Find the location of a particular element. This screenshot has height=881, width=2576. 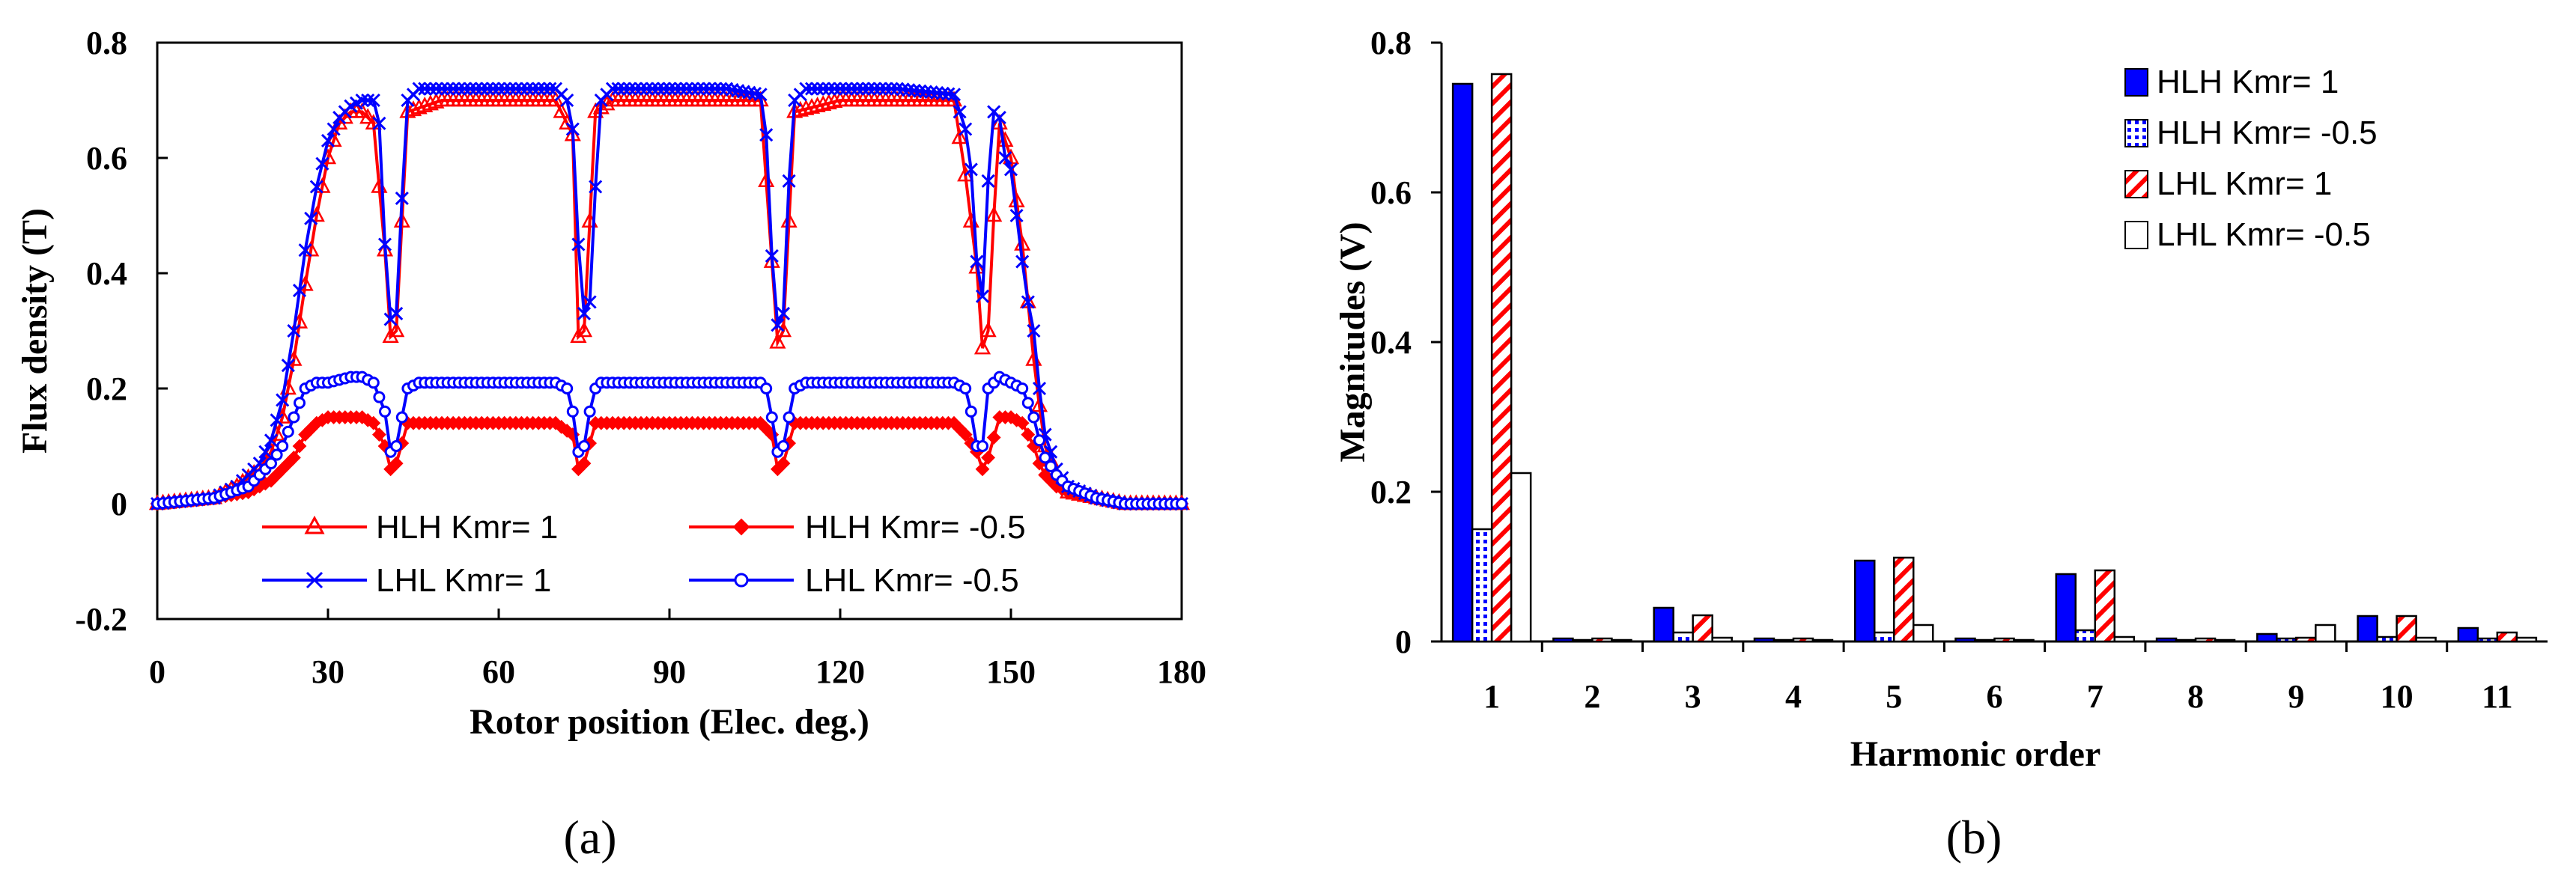

chart-a-x-axis-label: Rotor position (Elec. deg.) is located at coordinates (669, 722).